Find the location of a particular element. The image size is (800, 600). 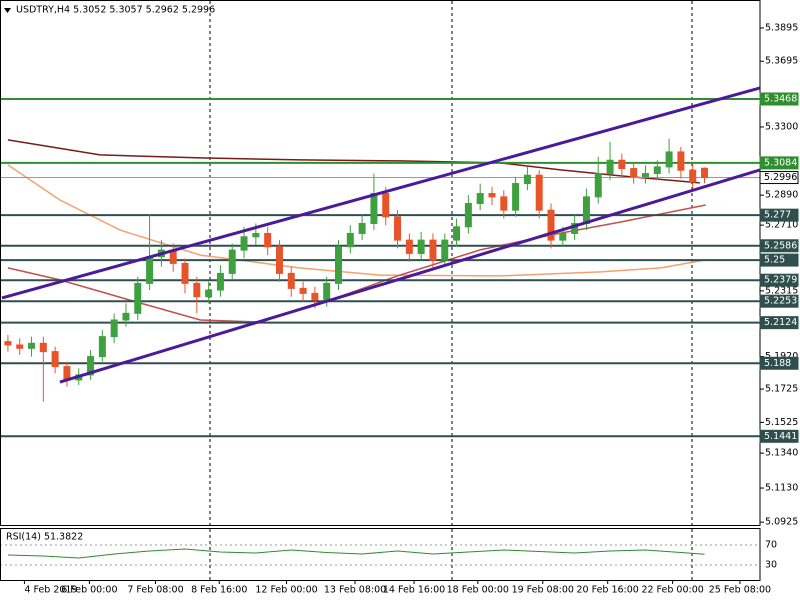

y-tick-label: 5.1725 is located at coordinates (781, 389).